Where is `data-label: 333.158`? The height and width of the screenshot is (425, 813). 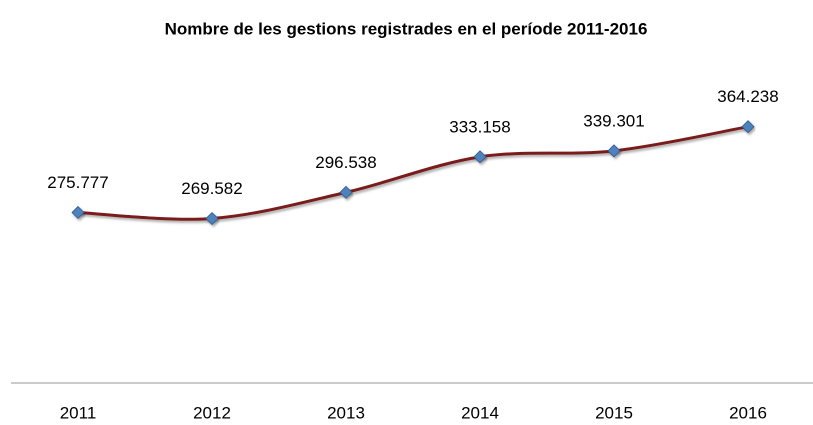 data-label: 333.158 is located at coordinates (479, 126).